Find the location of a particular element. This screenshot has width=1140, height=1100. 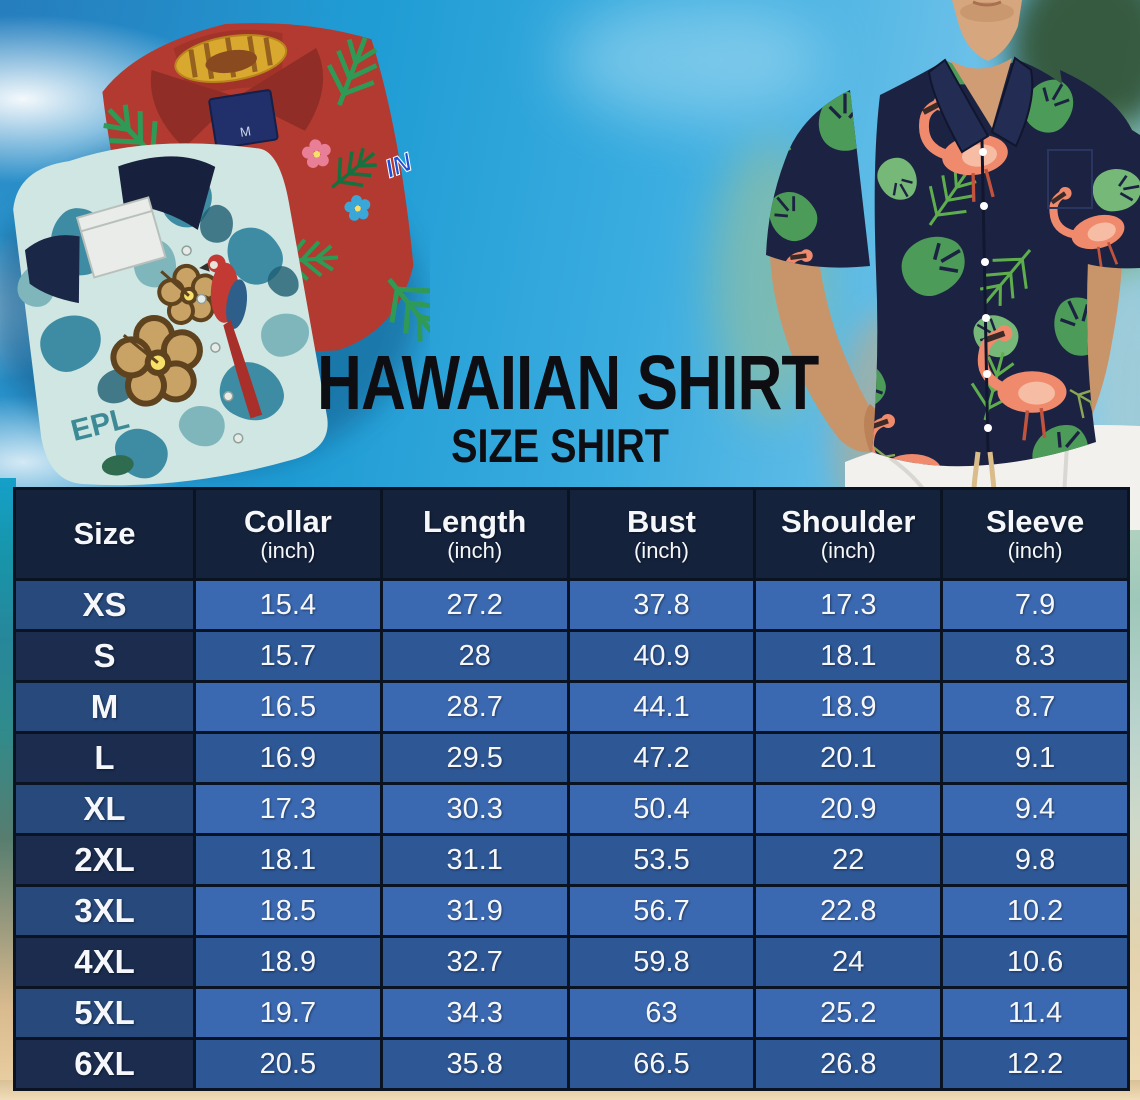

value-cell: 50.4 is located at coordinates (661, 809).